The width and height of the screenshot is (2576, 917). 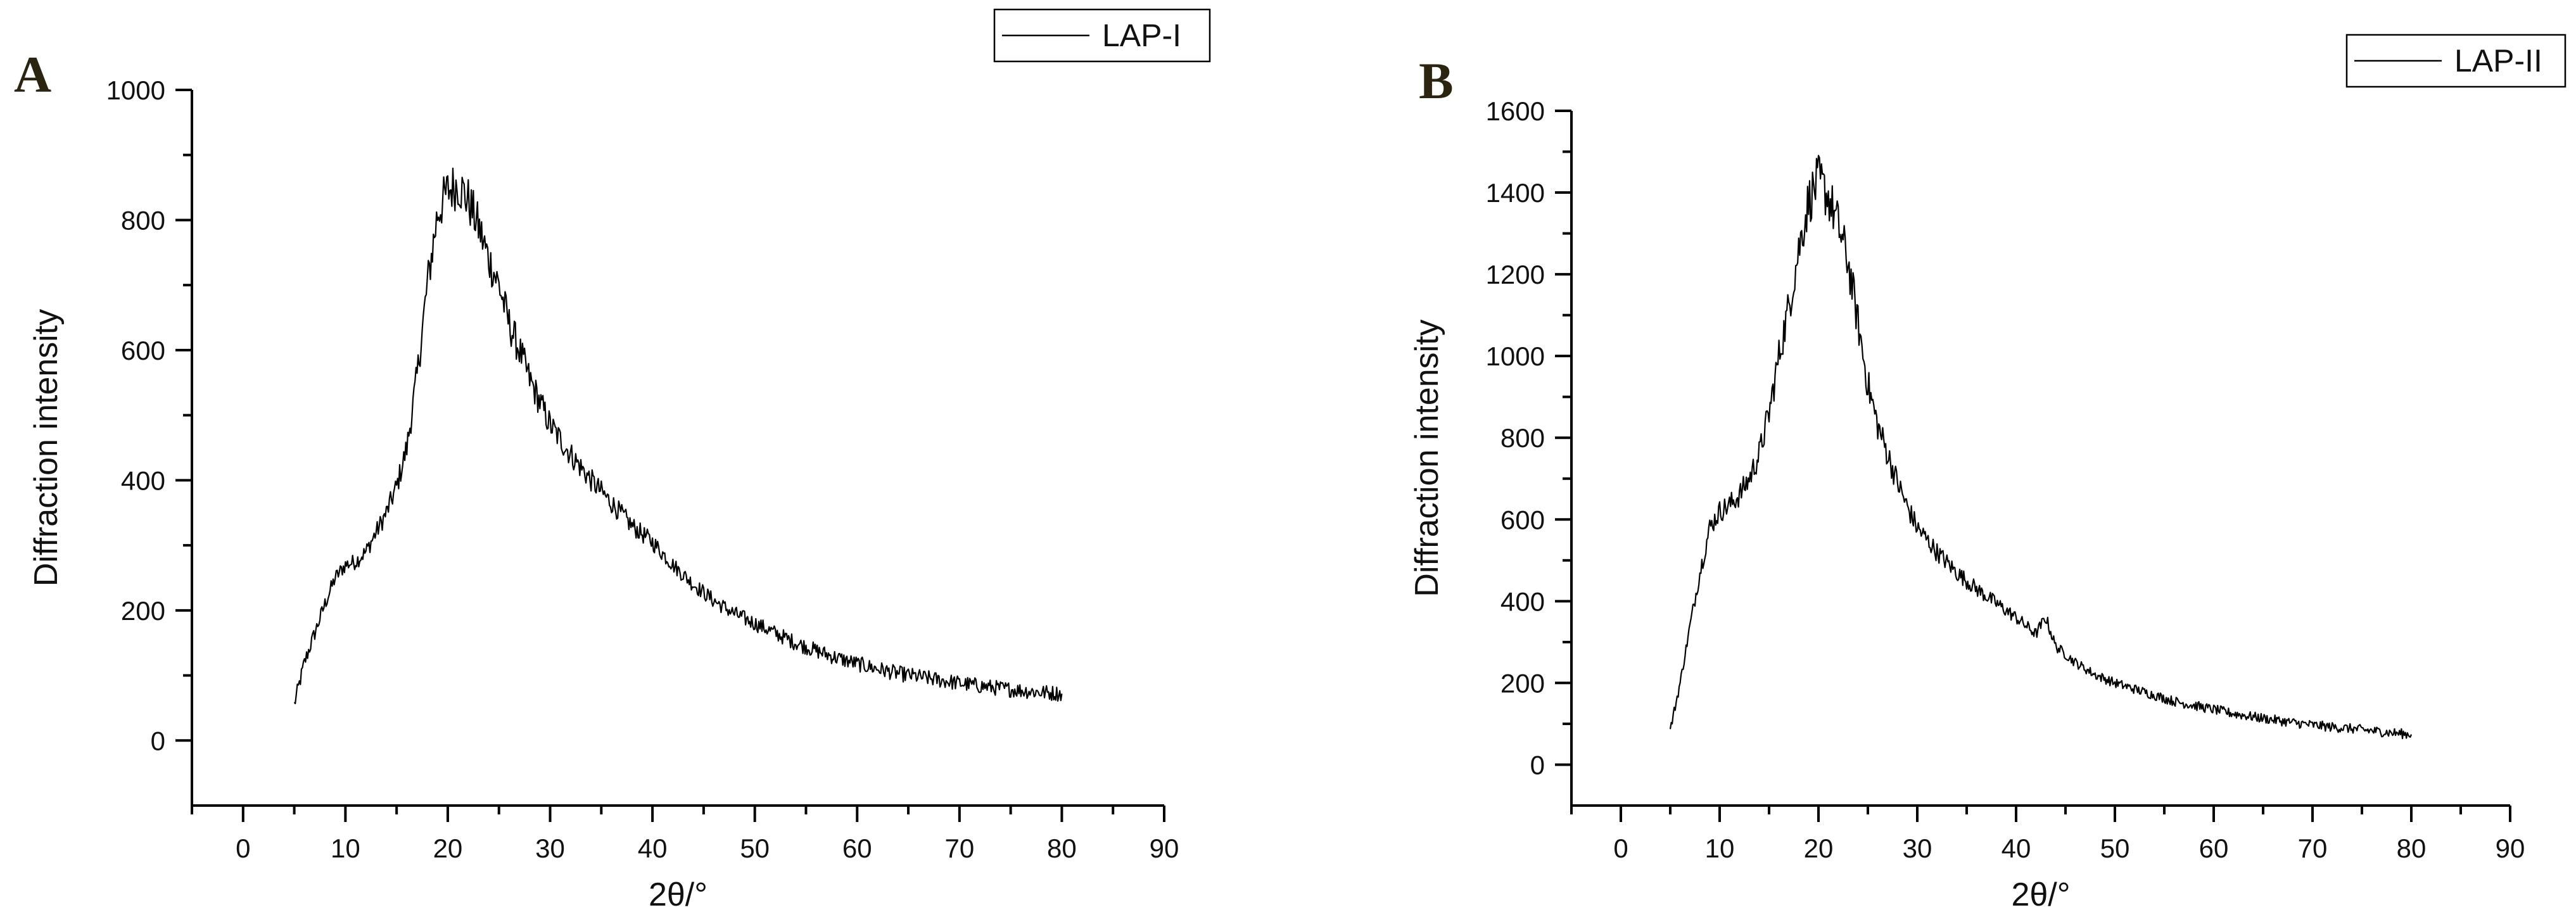 I want to click on legend: LAP-II, so click(x=2455, y=61).